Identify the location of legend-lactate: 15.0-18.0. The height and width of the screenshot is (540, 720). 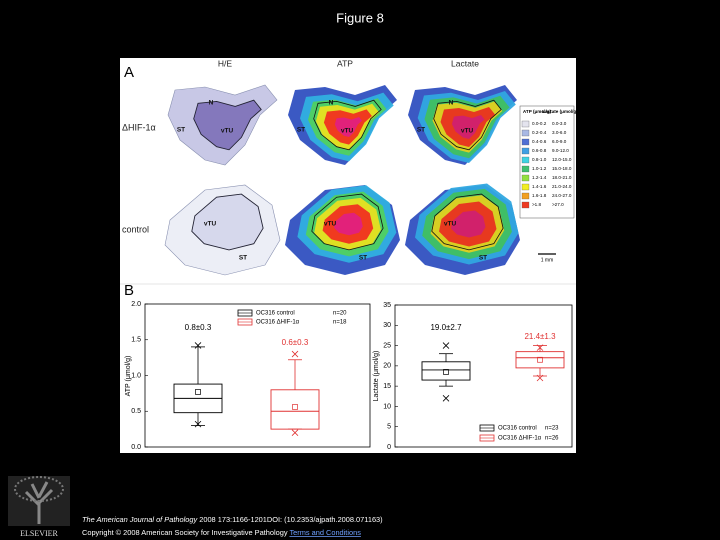
(562, 168).